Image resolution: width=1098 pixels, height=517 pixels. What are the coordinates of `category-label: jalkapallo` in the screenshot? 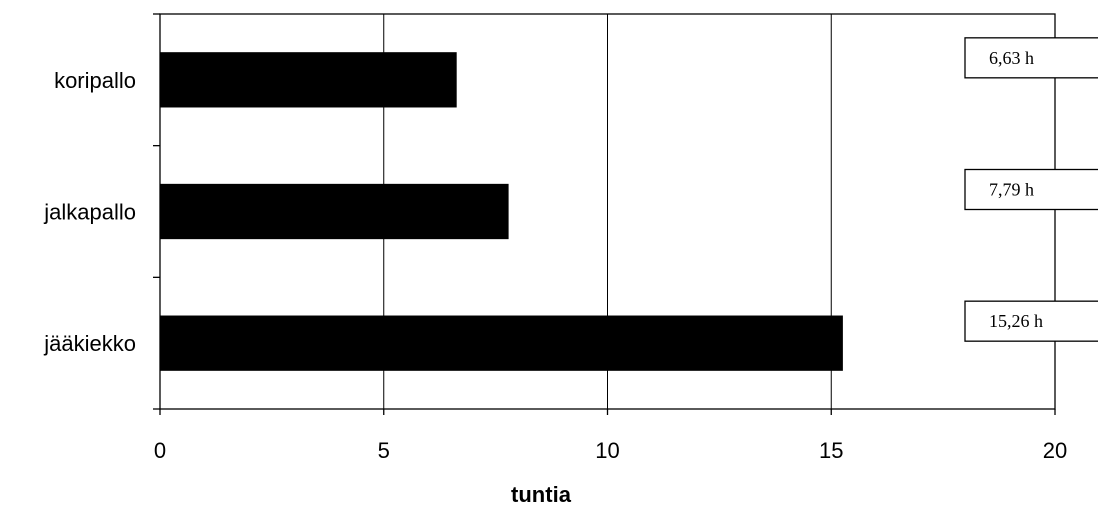 It's located at (89, 212).